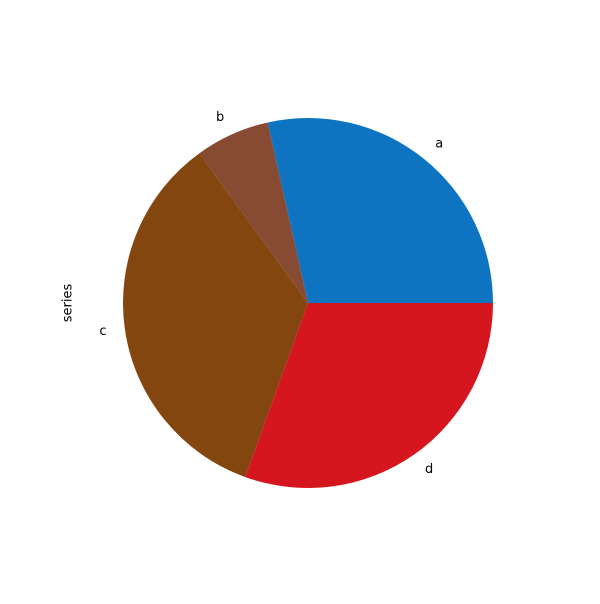 Image resolution: width=600 pixels, height=604 pixels. What do you see at coordinates (429, 469) in the screenshot?
I see `pie-label-d: d` at bounding box center [429, 469].